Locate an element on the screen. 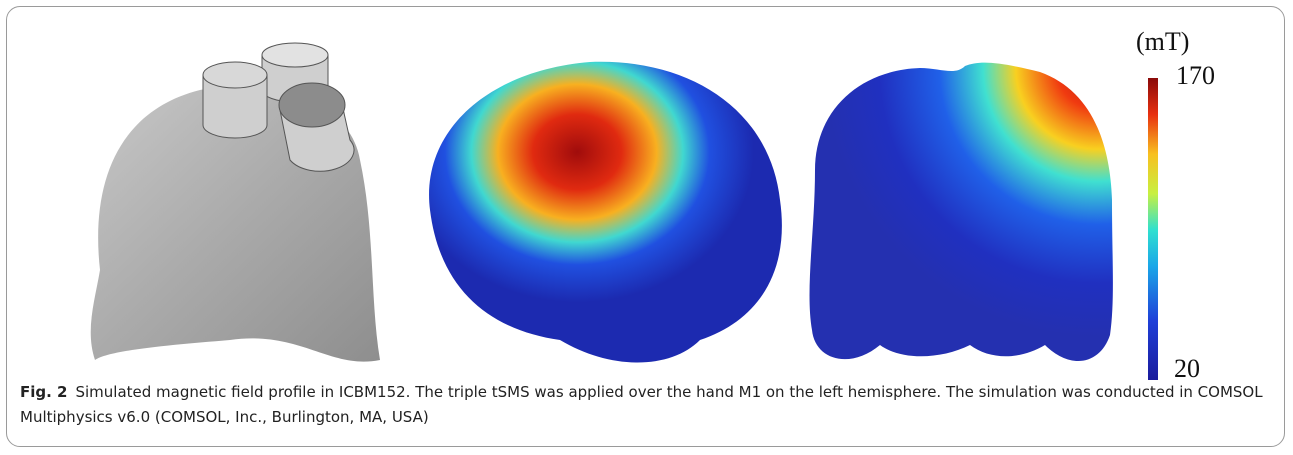 This screenshot has height=455, width=1293. colorbar-max: 170 is located at coordinates (1195, 75).